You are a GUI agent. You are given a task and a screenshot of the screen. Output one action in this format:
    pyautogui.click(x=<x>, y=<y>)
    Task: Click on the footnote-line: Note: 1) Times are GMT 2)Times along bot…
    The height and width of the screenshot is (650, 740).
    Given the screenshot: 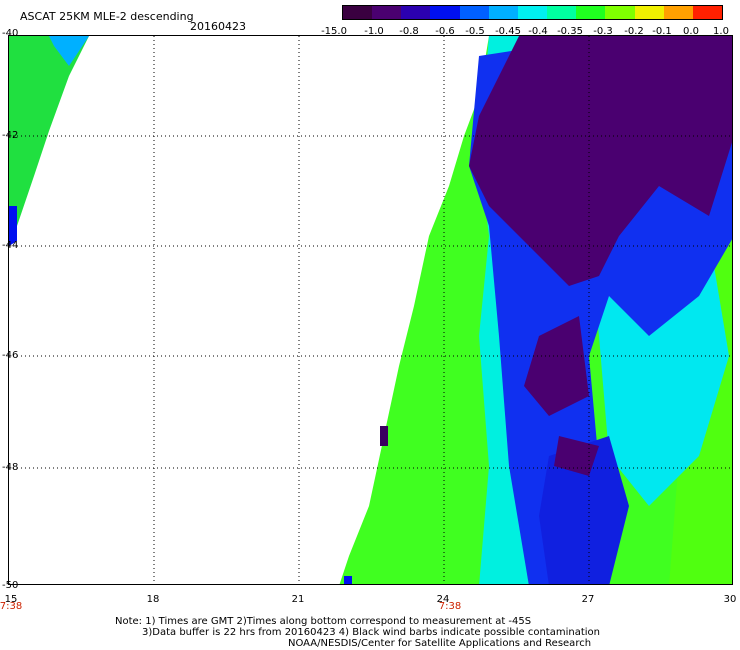 What is the action you would take?
    pyautogui.click(x=323, y=621)
    